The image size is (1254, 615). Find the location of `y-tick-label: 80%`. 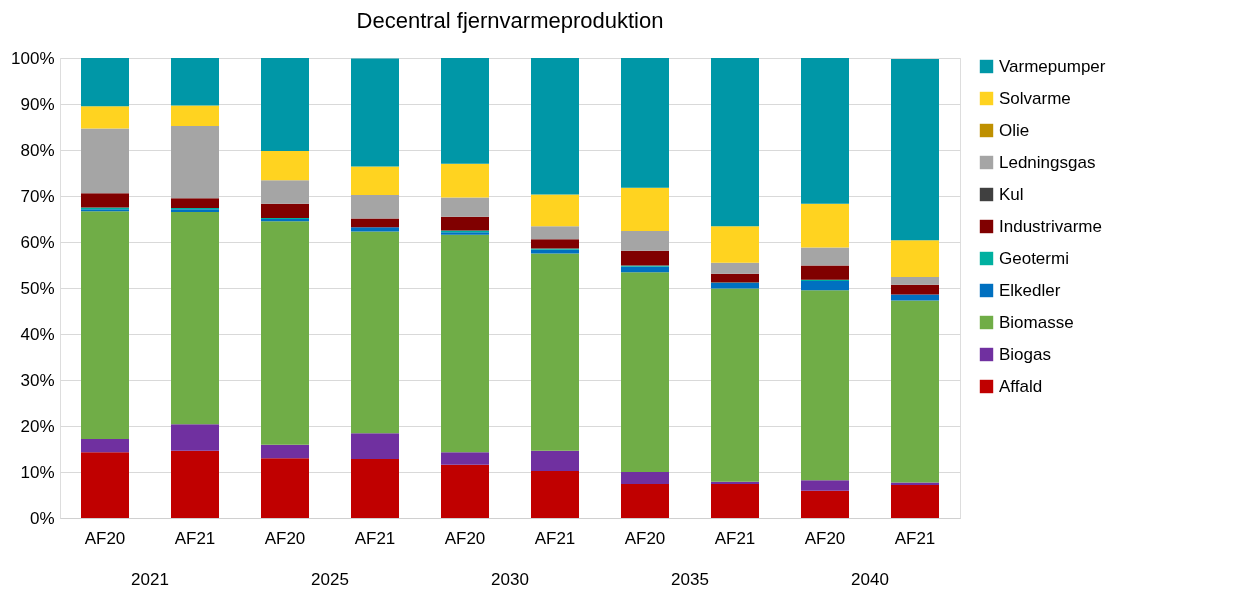

y-tick-label: 80% is located at coordinates (37, 150).